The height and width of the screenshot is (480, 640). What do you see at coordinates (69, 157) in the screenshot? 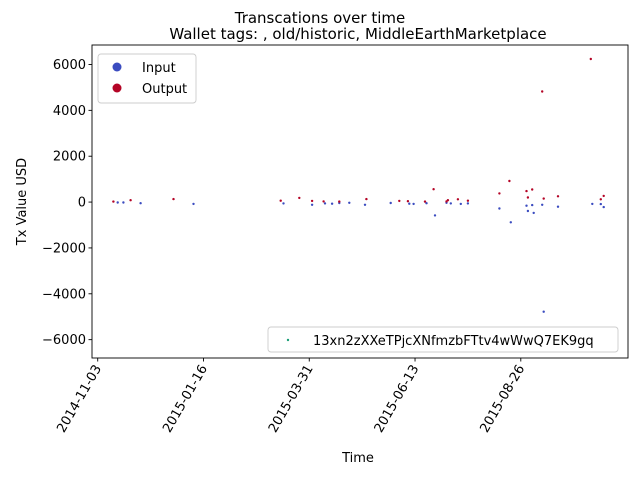
I see `y-tick-label: 2000` at bounding box center [69, 157].